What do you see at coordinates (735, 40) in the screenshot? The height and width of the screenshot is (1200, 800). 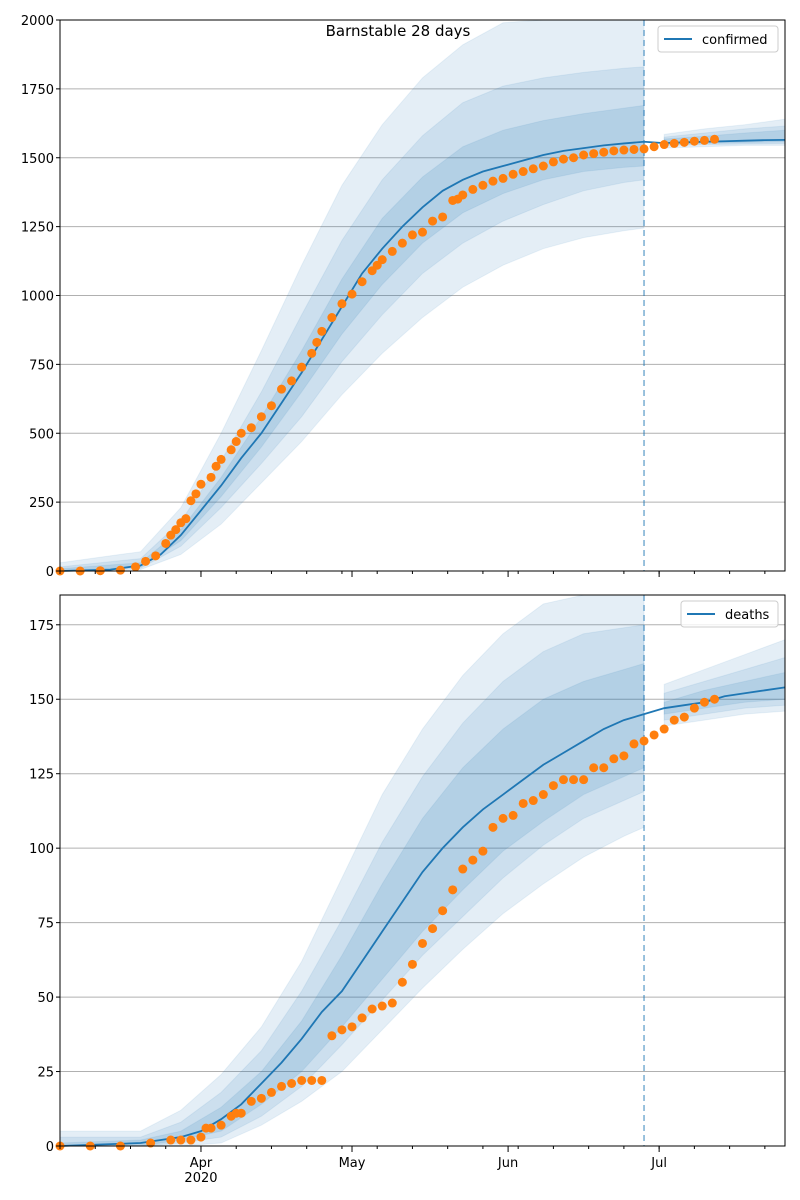 I see `legend-label-confirmed: confirmed` at bounding box center [735, 40].